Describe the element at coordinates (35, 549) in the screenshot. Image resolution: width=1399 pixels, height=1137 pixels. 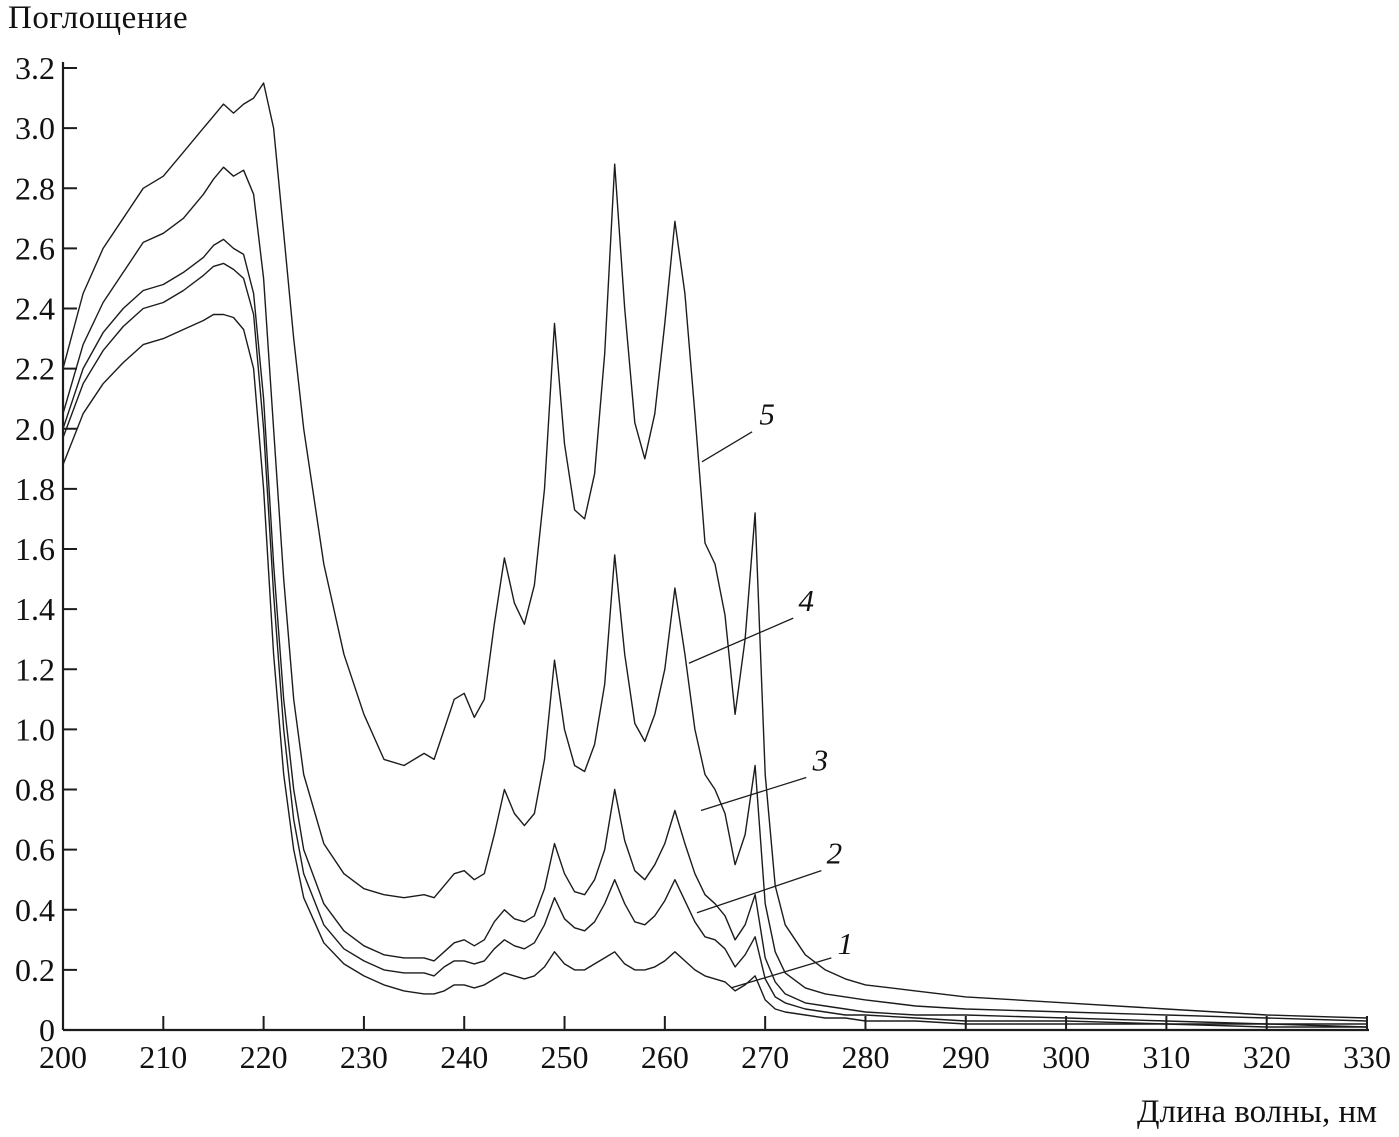
I see `y-tick-label: 1.6` at that location.